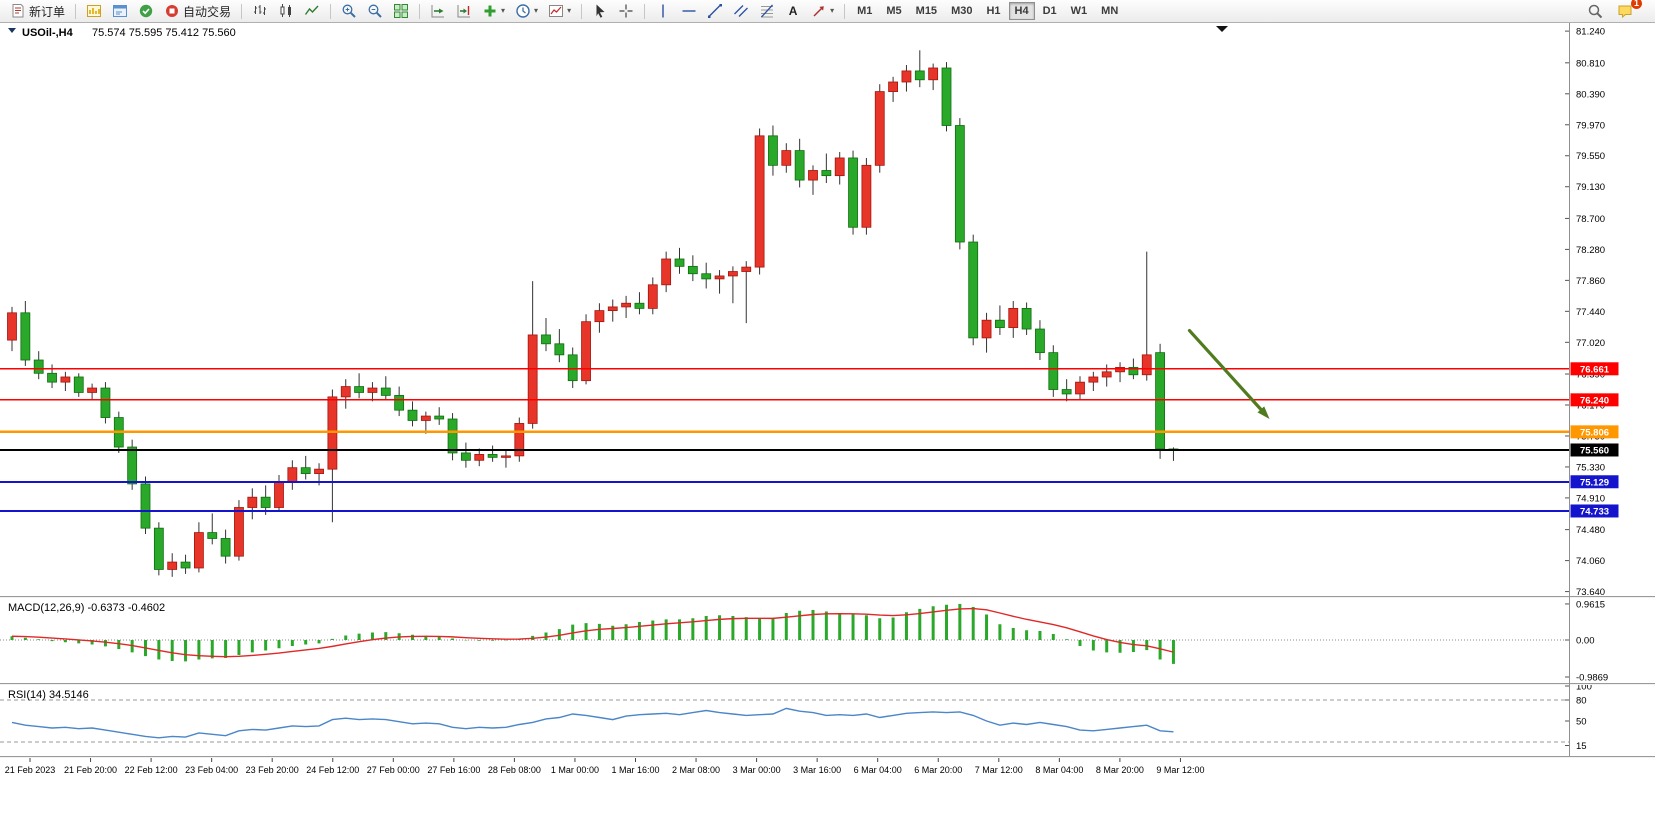 The height and width of the screenshot is (831, 1655). What do you see at coordinates (600, 11) in the screenshot?
I see `cursor-button` at bounding box center [600, 11].